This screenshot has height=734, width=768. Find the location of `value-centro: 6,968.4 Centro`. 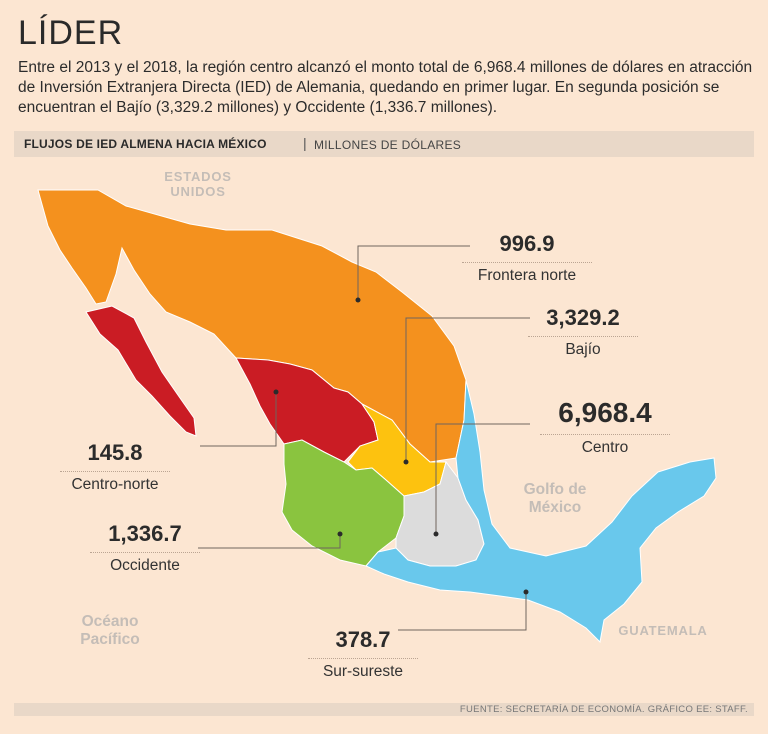

value-centro: 6,968.4 Centro is located at coordinates (605, 427).